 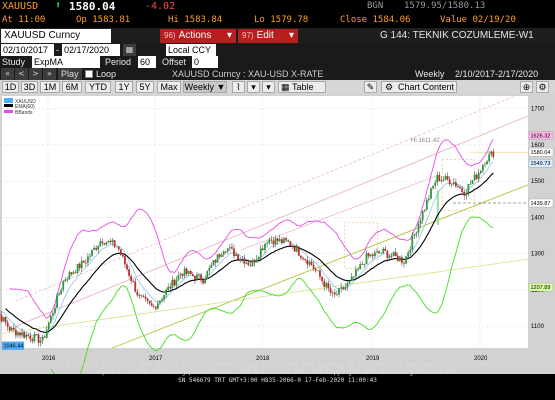 I want to click on play-button: Play, so click(x=70, y=74).